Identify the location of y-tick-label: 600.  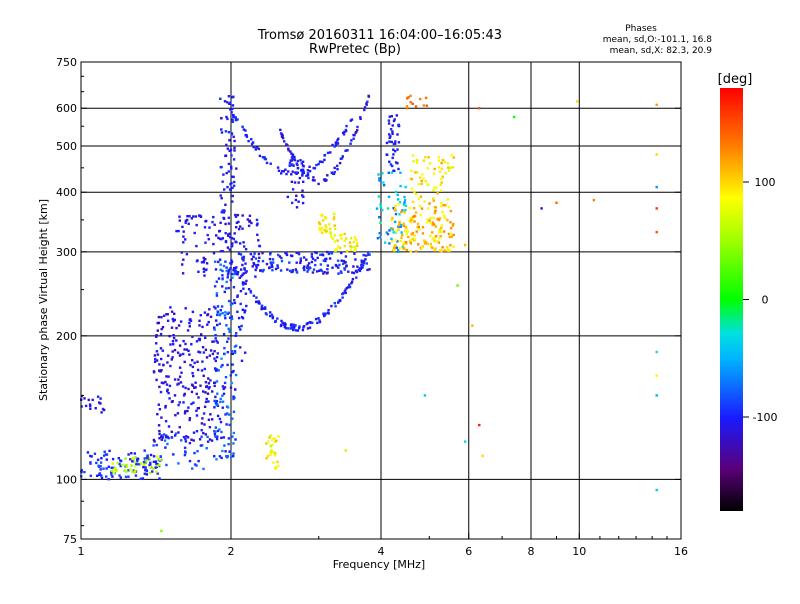
(66, 108).